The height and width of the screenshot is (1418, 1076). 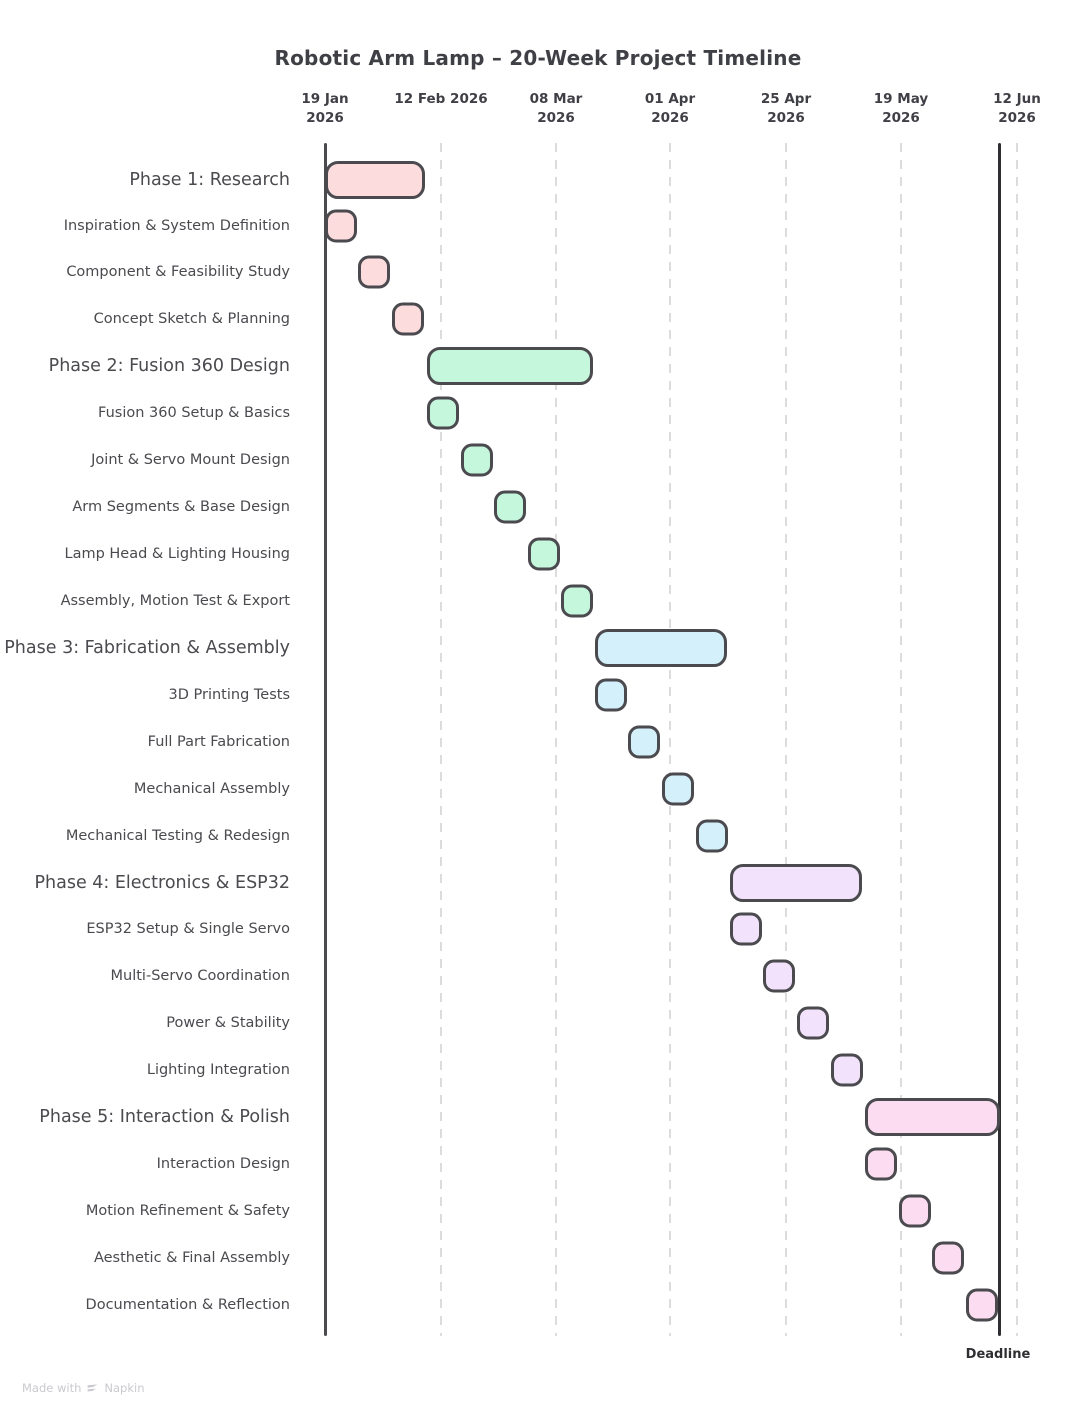 What do you see at coordinates (670, 108) in the screenshot?
I see `x-axis-tick-label-3: 01 Apr 2026` at bounding box center [670, 108].